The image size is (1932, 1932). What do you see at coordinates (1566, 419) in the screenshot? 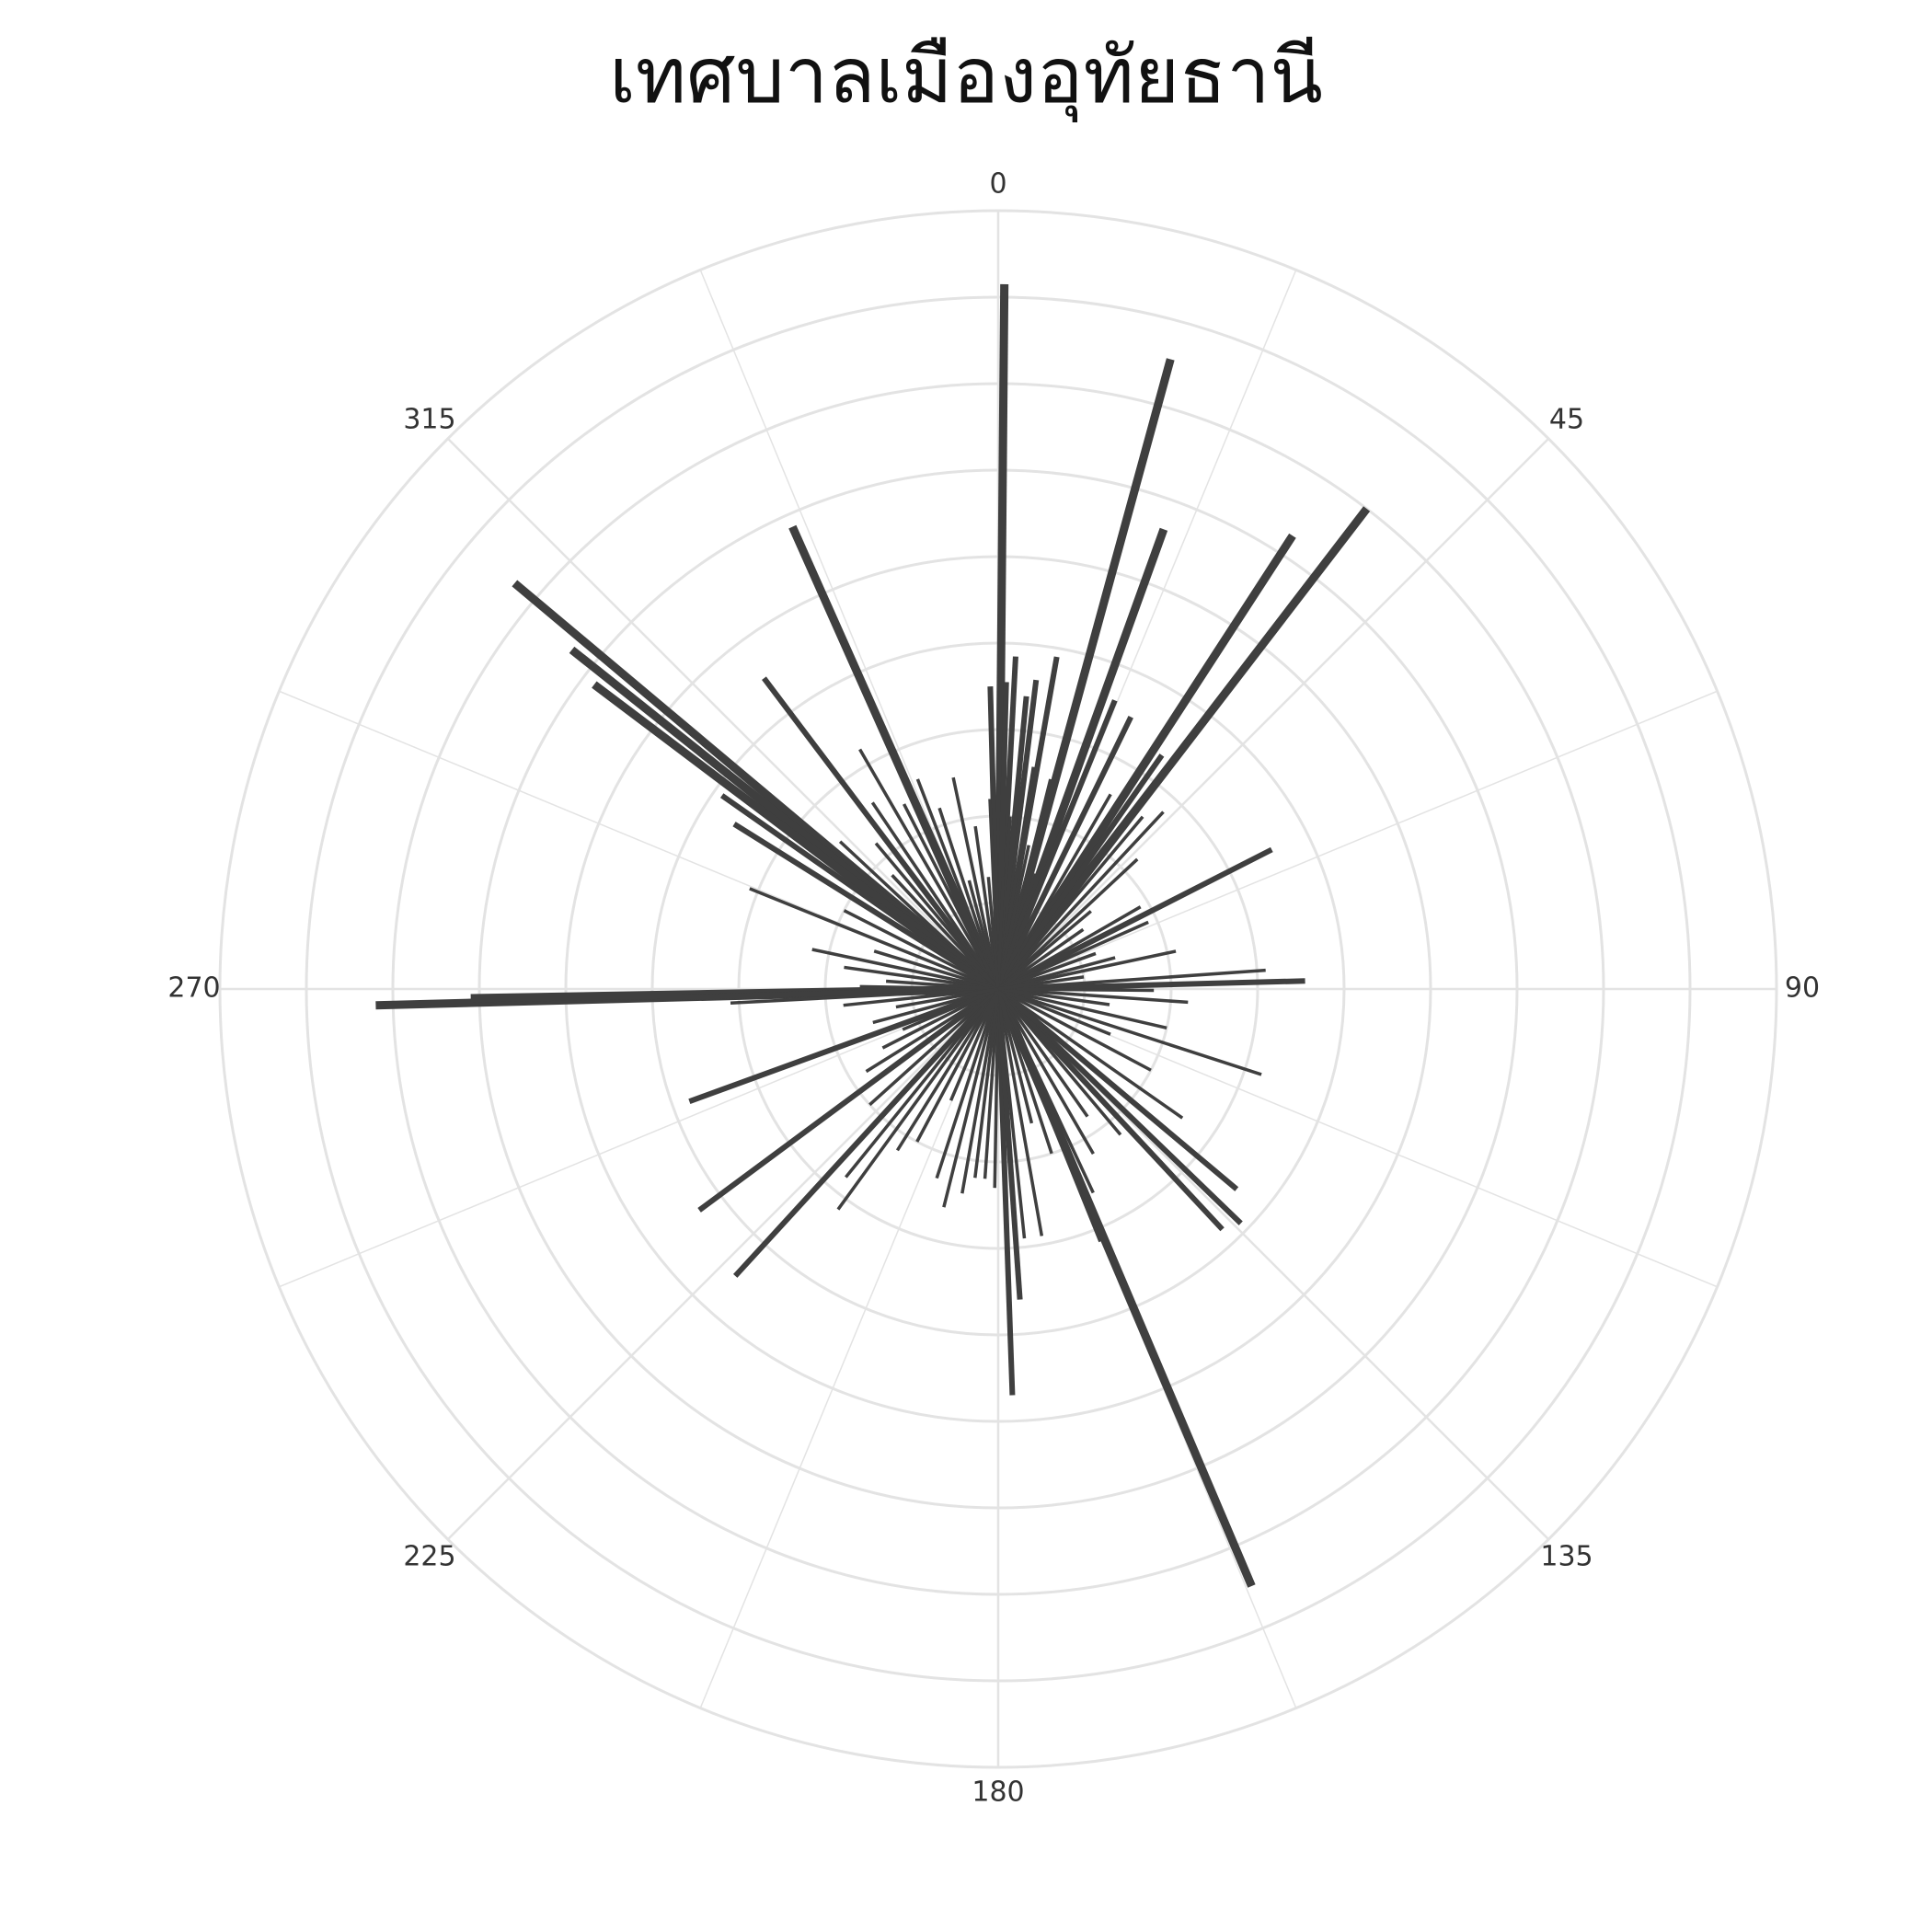
I see `angular-tick-label: 45` at bounding box center [1566, 419].